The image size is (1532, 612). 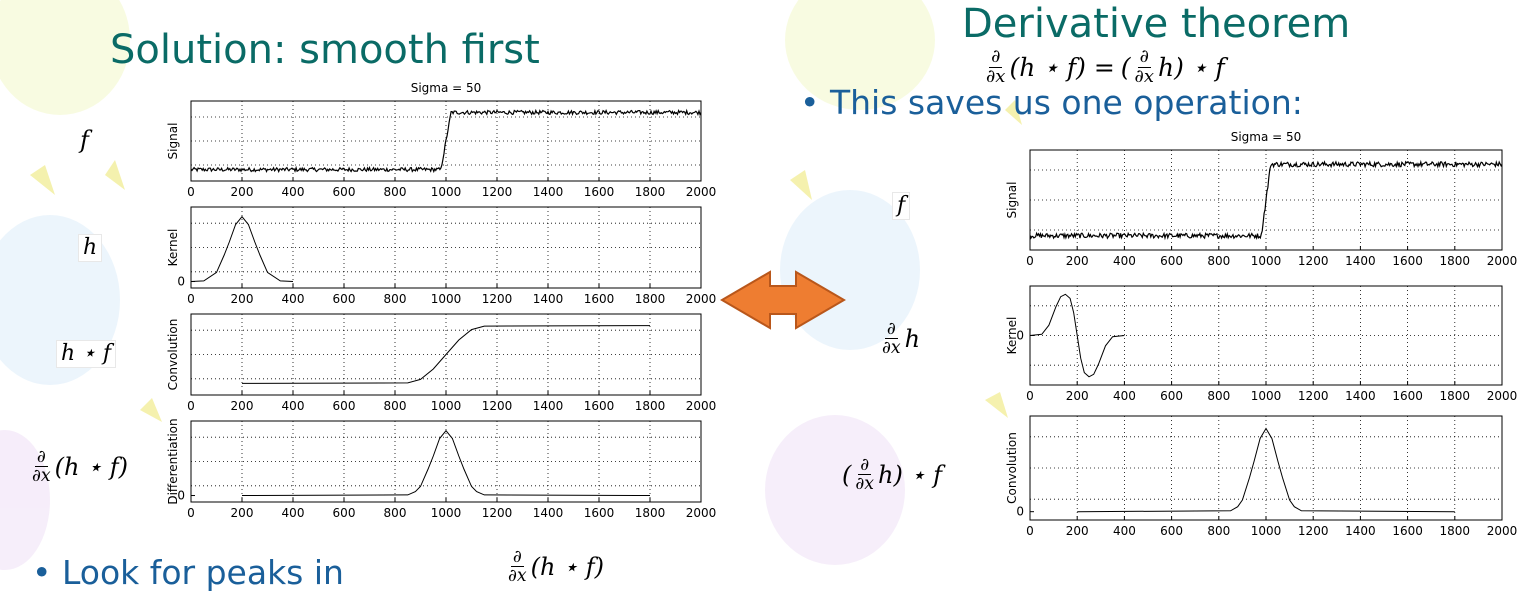 I want to click on bottom-derivative-expression: ∂ ∂x (h ⋆ f), so click(x=556, y=567).